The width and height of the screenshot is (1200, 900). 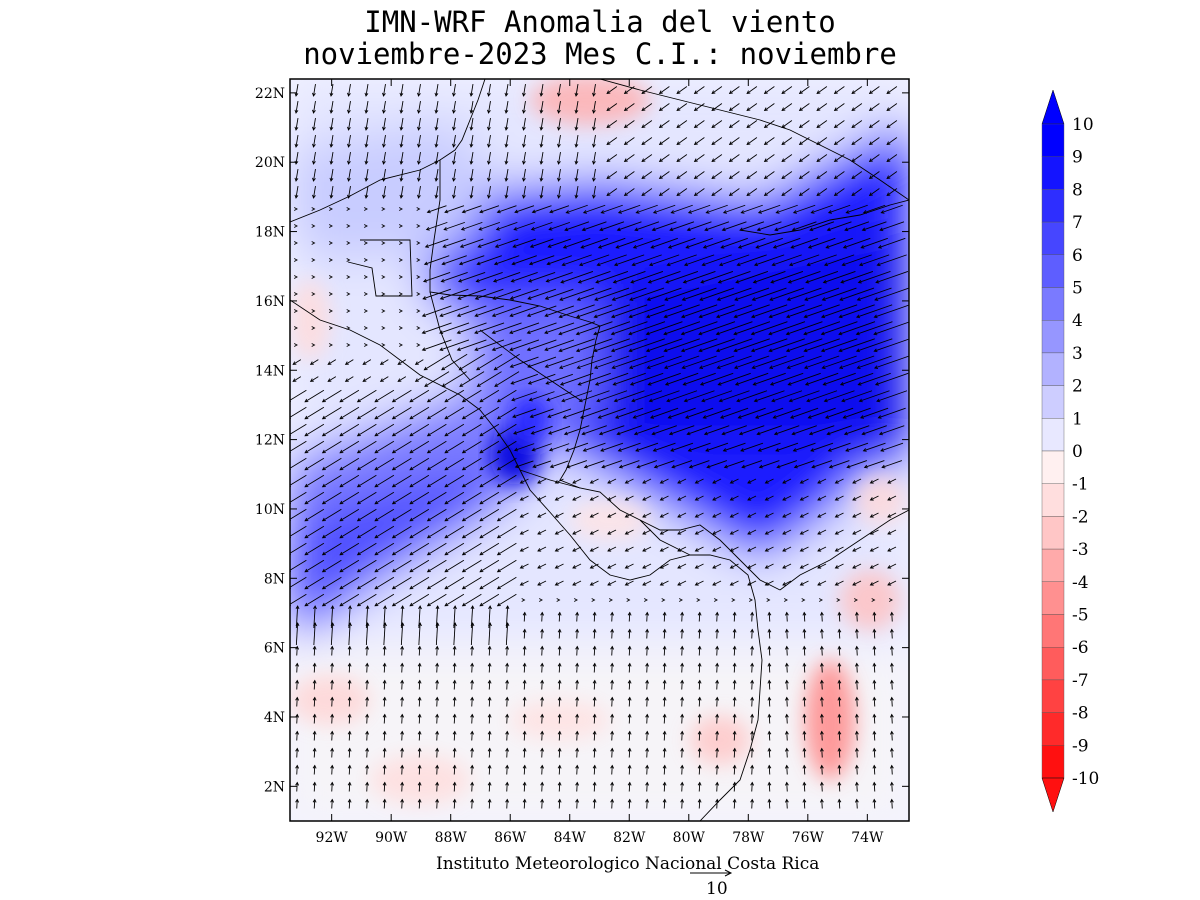 What do you see at coordinates (1077, 190) in the screenshot?
I see `colorbar-label: 8` at bounding box center [1077, 190].